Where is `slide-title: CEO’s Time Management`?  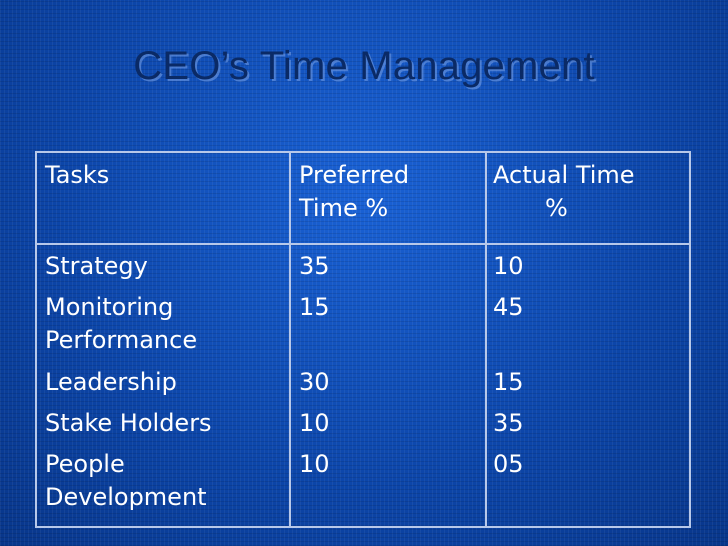
slide-title: CEO’s Time Management is located at coordinates (364, 66).